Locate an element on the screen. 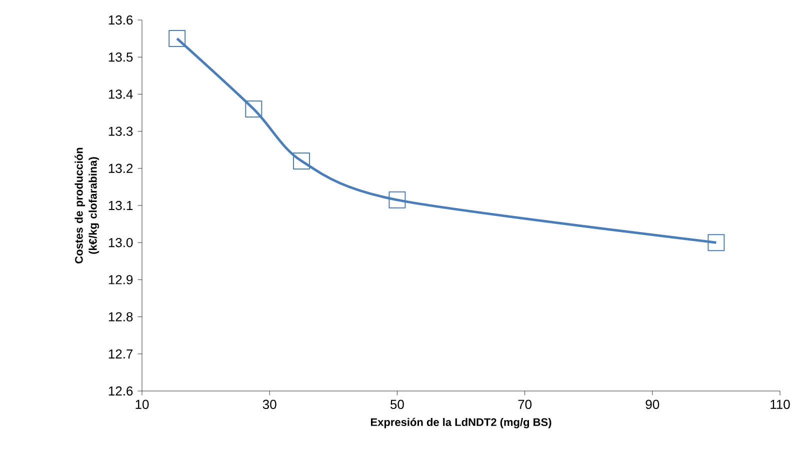 Image resolution: width=807 pixels, height=472 pixels. x-axis-title: Expresión de la LdNDT2 (mg/g BS) is located at coordinates (461, 423).